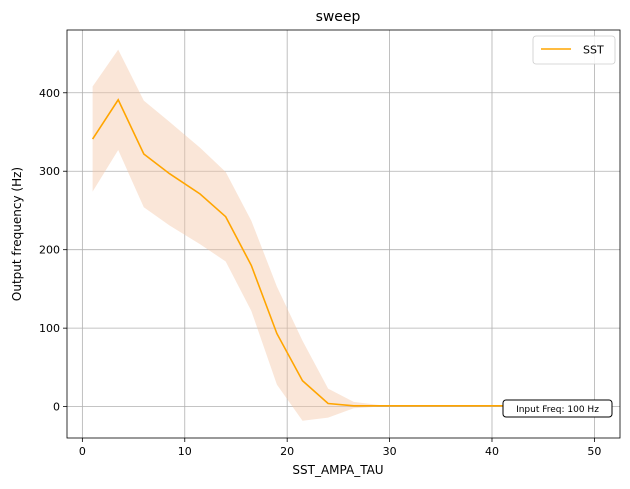 Image resolution: width=630 pixels, height=489 pixels. I want to click on annotation-frame, so click(557, 408).